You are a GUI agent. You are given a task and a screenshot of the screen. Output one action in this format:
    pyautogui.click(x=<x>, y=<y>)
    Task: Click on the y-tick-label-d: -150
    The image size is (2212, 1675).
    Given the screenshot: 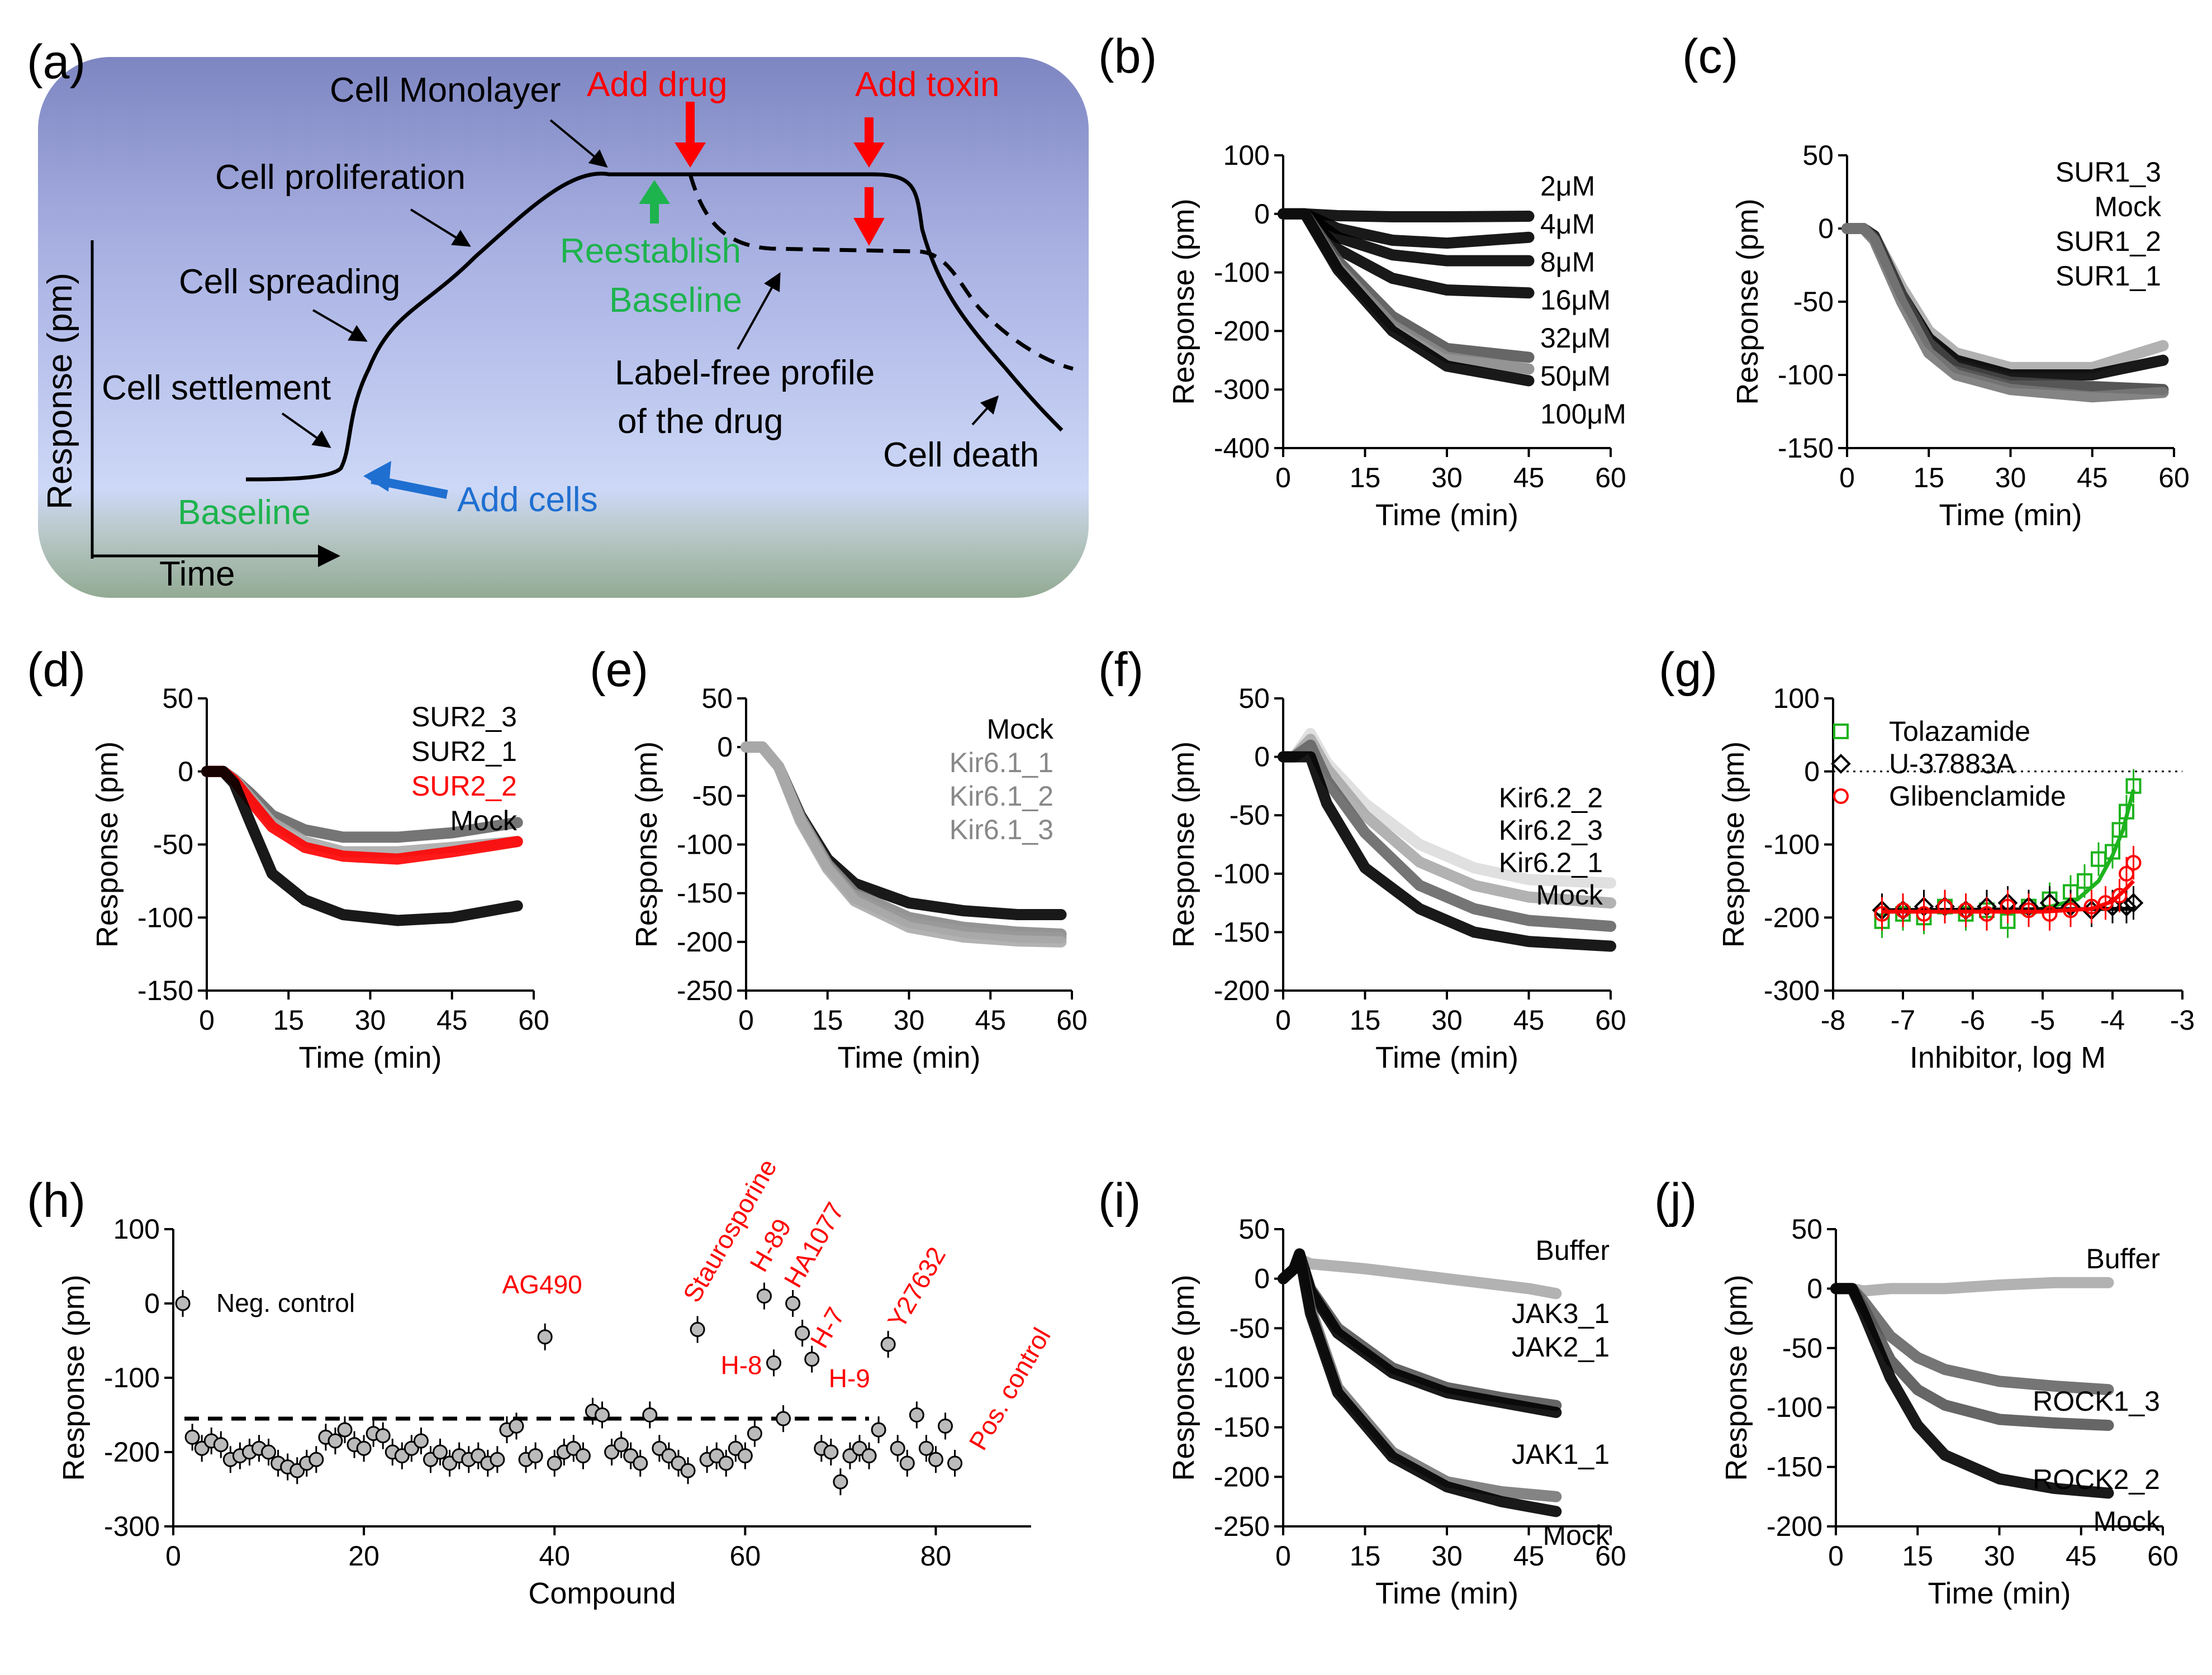 What is the action you would take?
    pyautogui.click(x=165, y=990)
    